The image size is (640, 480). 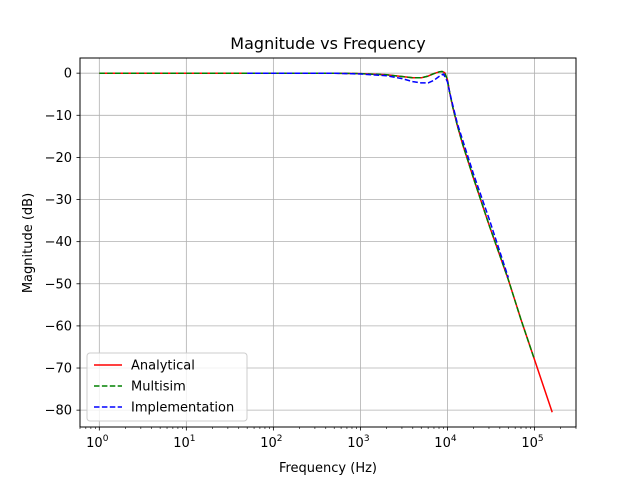 What do you see at coordinates (328, 468) in the screenshot?
I see `x-axis-label: Frequency (Hz)` at bounding box center [328, 468].